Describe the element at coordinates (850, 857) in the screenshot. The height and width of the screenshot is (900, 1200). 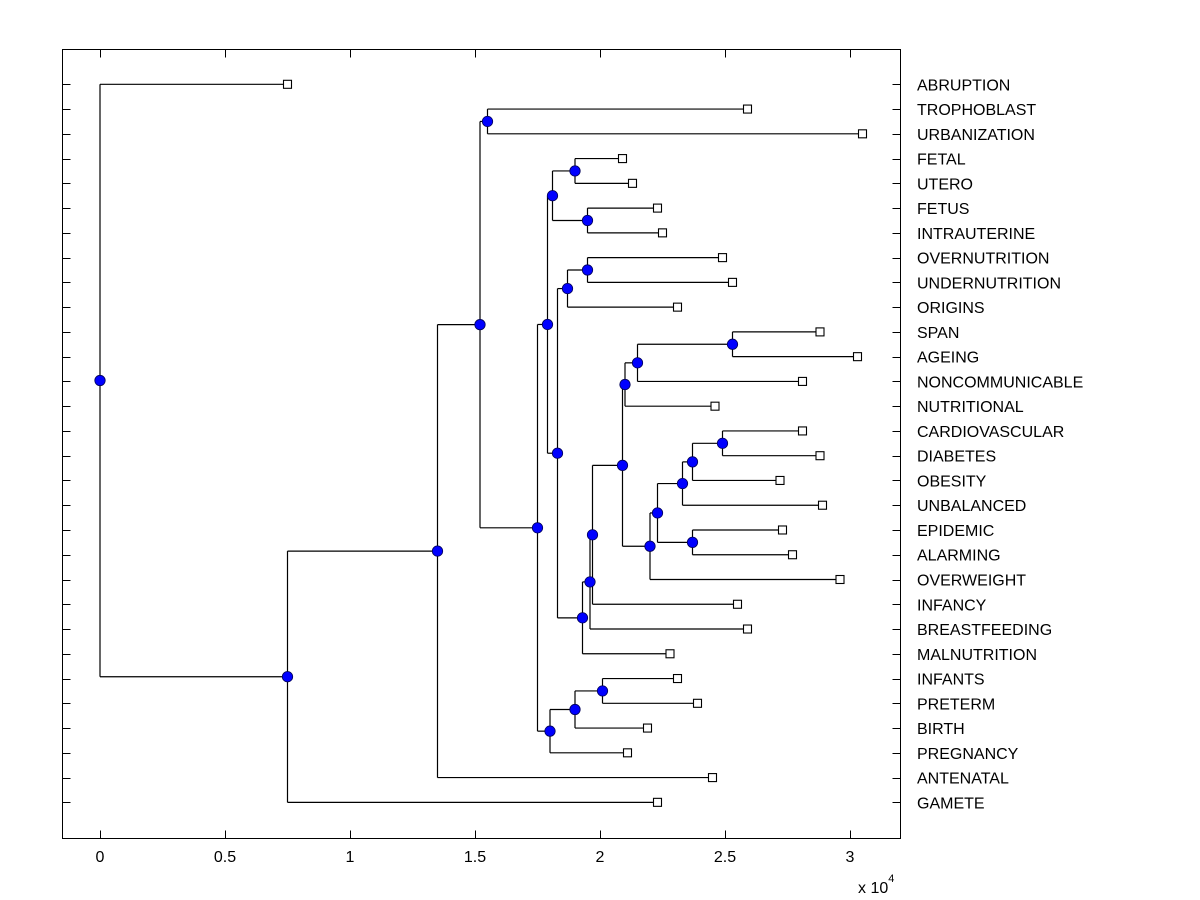
I see `x-tick-label: 3` at that location.